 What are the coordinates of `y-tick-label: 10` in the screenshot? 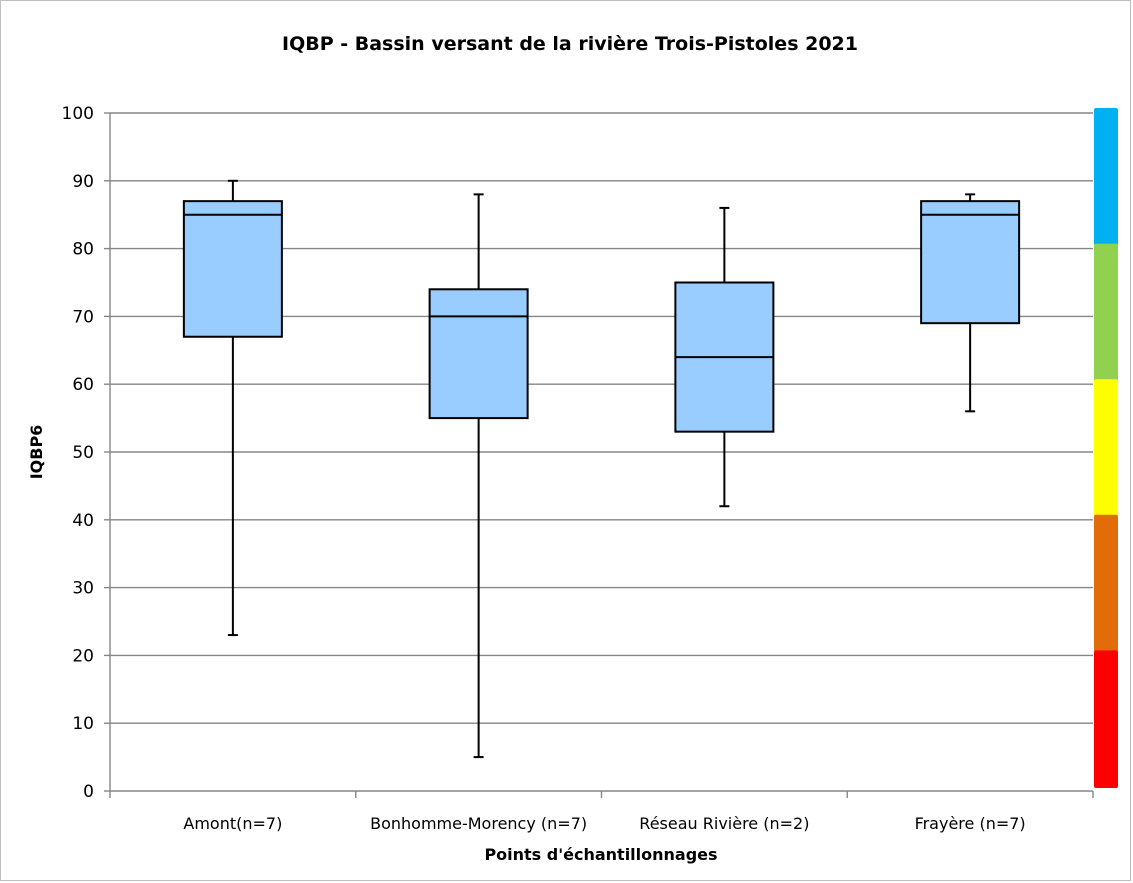 It's located at (83, 724).